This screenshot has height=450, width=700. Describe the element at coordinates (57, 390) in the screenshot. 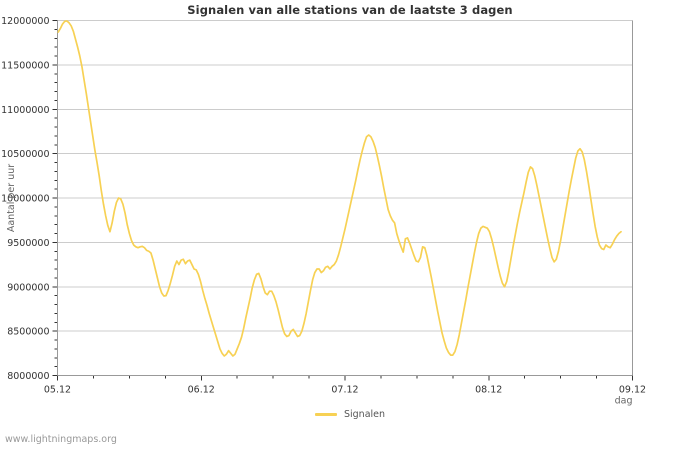

I see `x-tick-label: 05.12` at that location.